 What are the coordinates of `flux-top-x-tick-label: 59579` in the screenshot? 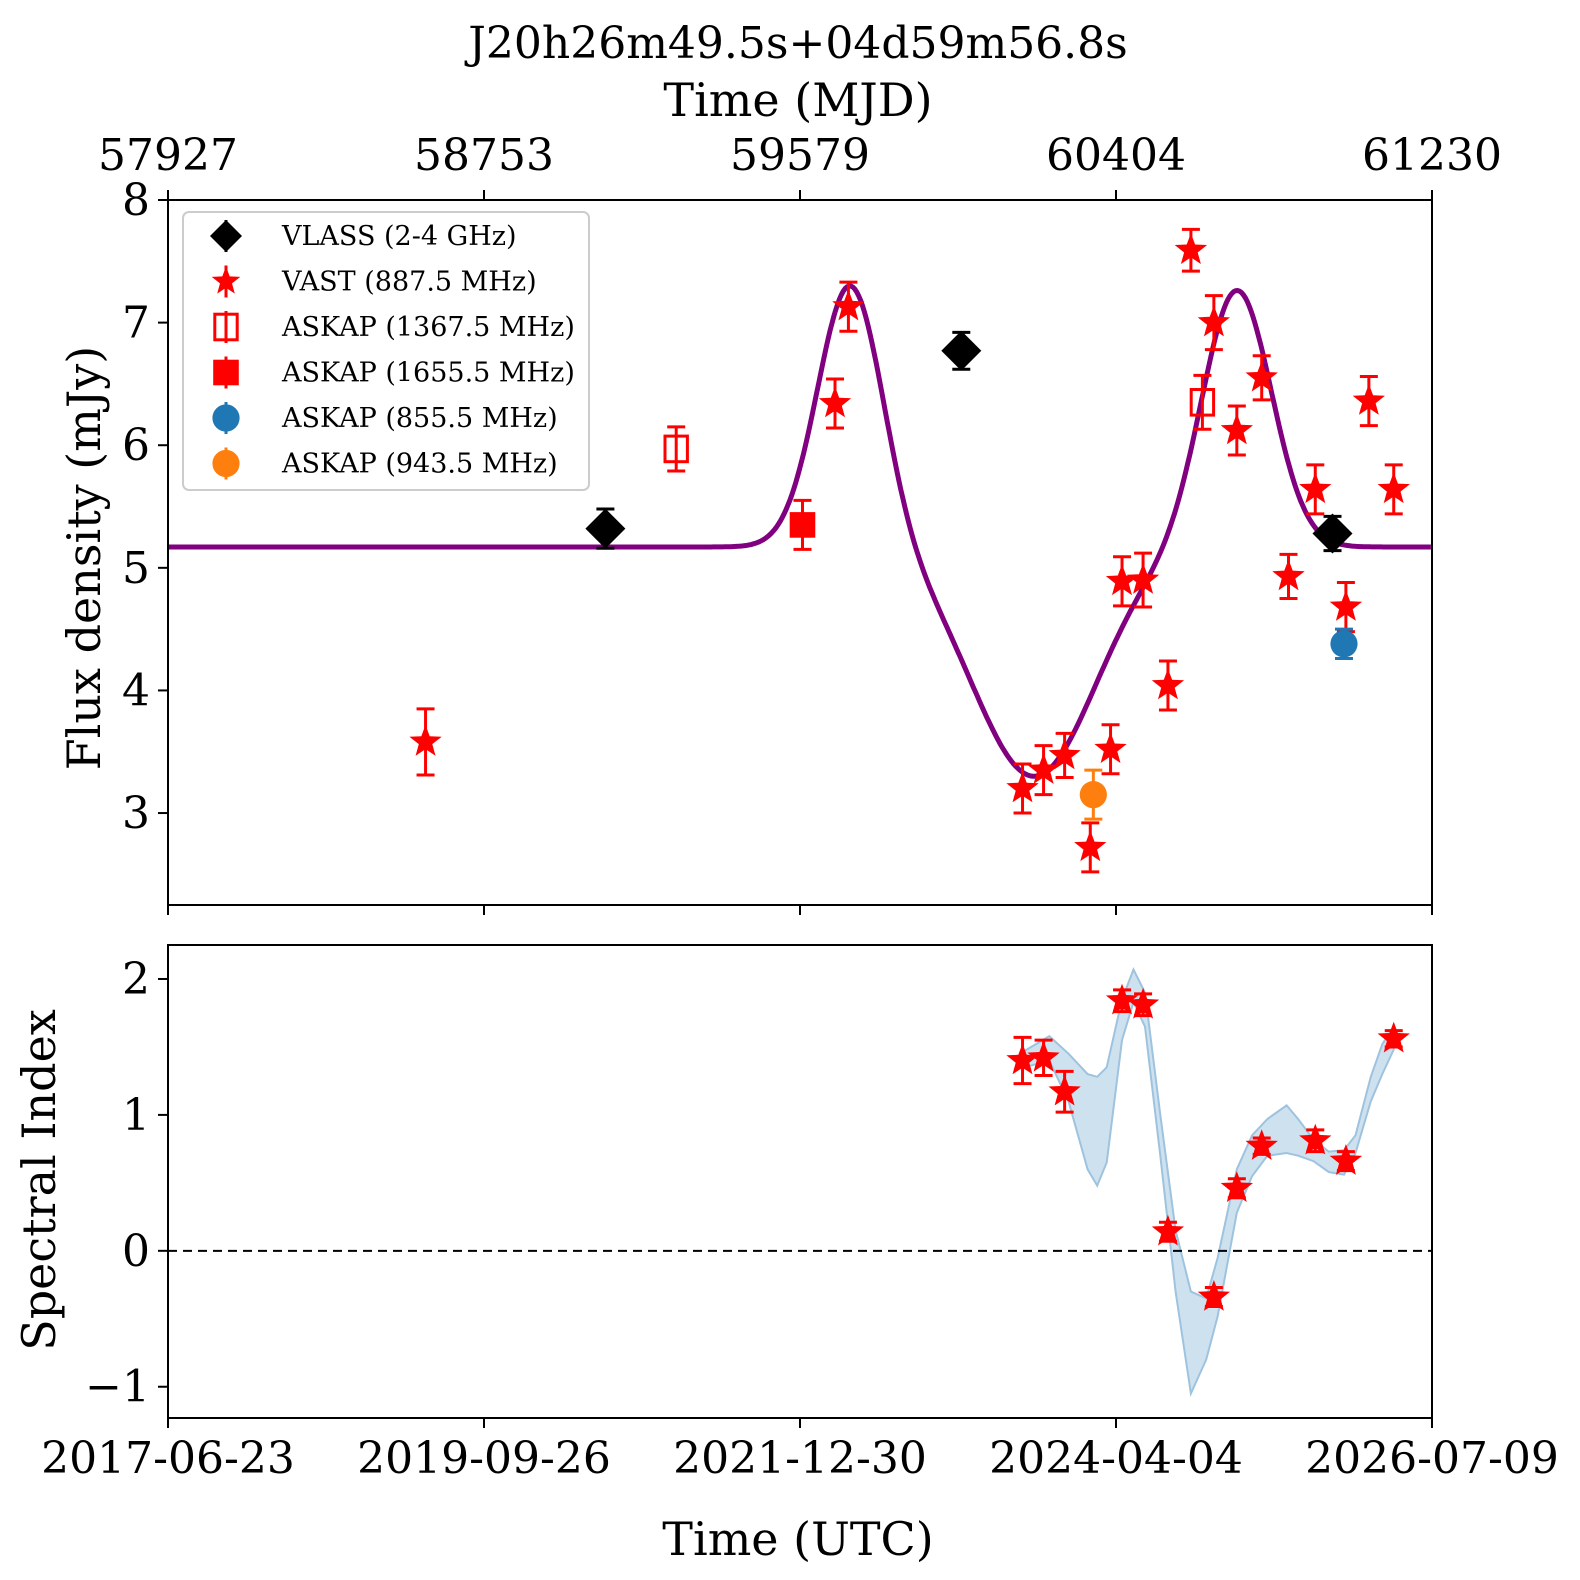 It's located at (800, 155).